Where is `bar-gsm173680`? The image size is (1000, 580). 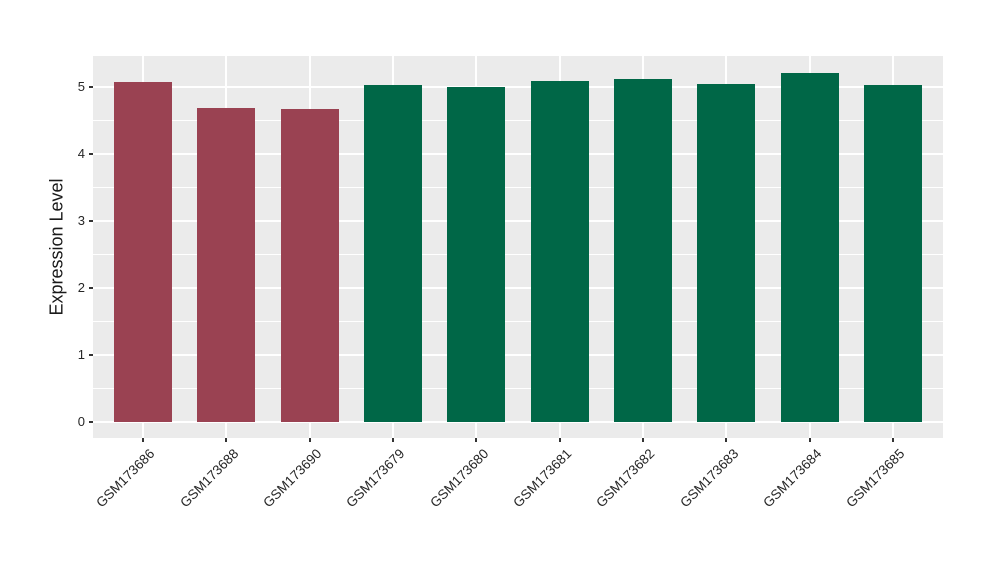 bar-gsm173680 is located at coordinates (476, 254).